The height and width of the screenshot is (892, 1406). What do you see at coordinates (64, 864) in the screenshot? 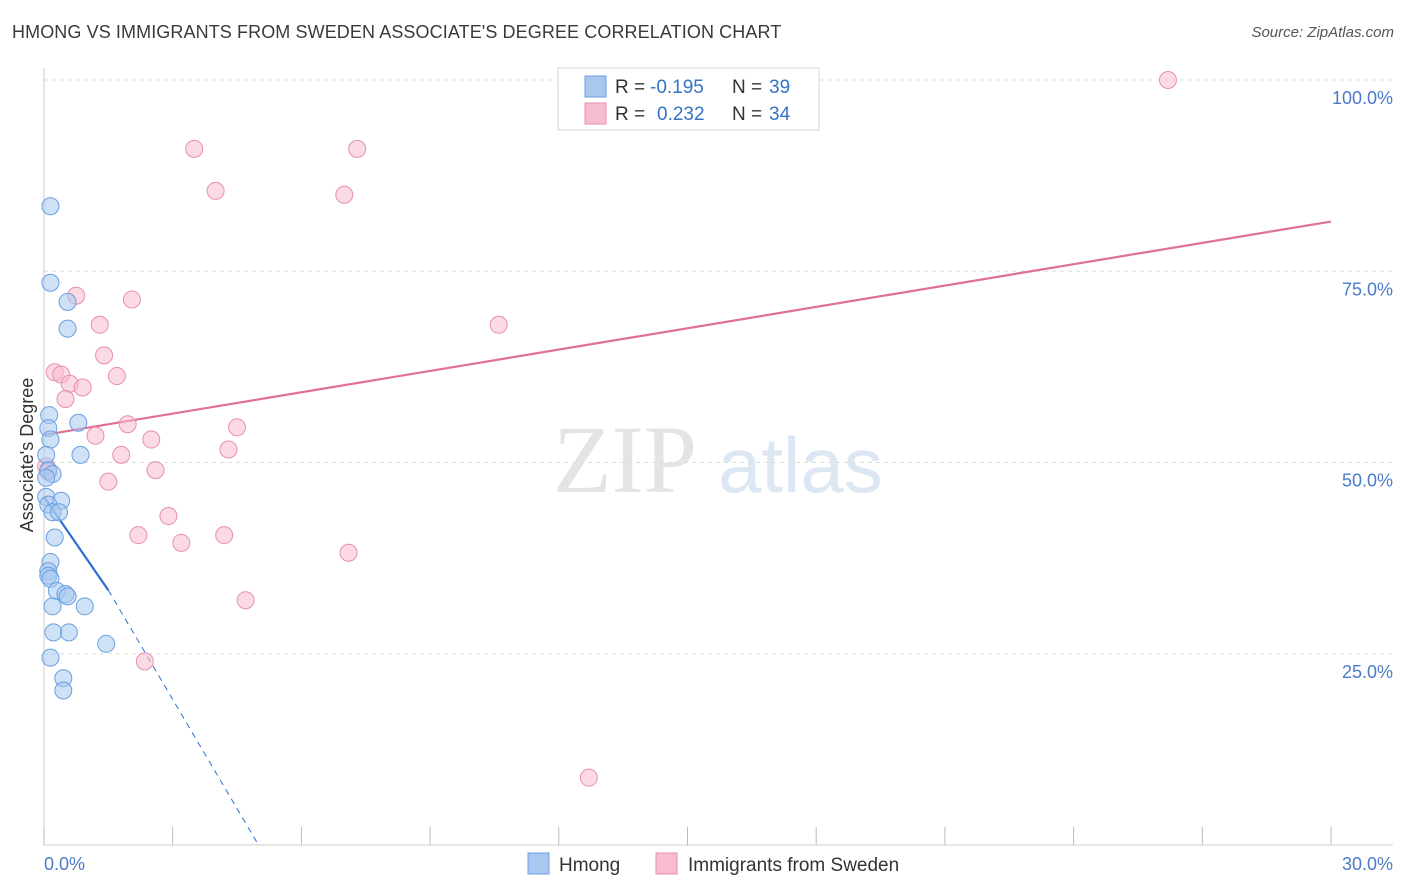
I see `x-tick-label-min: 0.0%` at bounding box center [64, 864].